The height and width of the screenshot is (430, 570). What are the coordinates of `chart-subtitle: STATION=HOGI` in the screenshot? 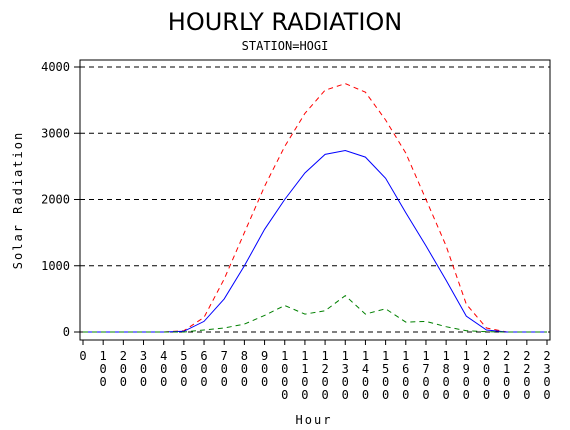 It's located at (285, 46).